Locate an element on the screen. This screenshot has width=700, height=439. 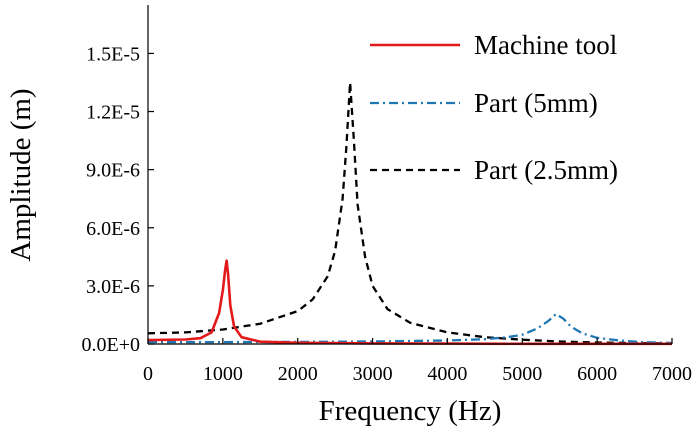
x-axis-ticks: 0 1000 2000 3000 4000 5000 6000 7000 is located at coordinates (417, 361).